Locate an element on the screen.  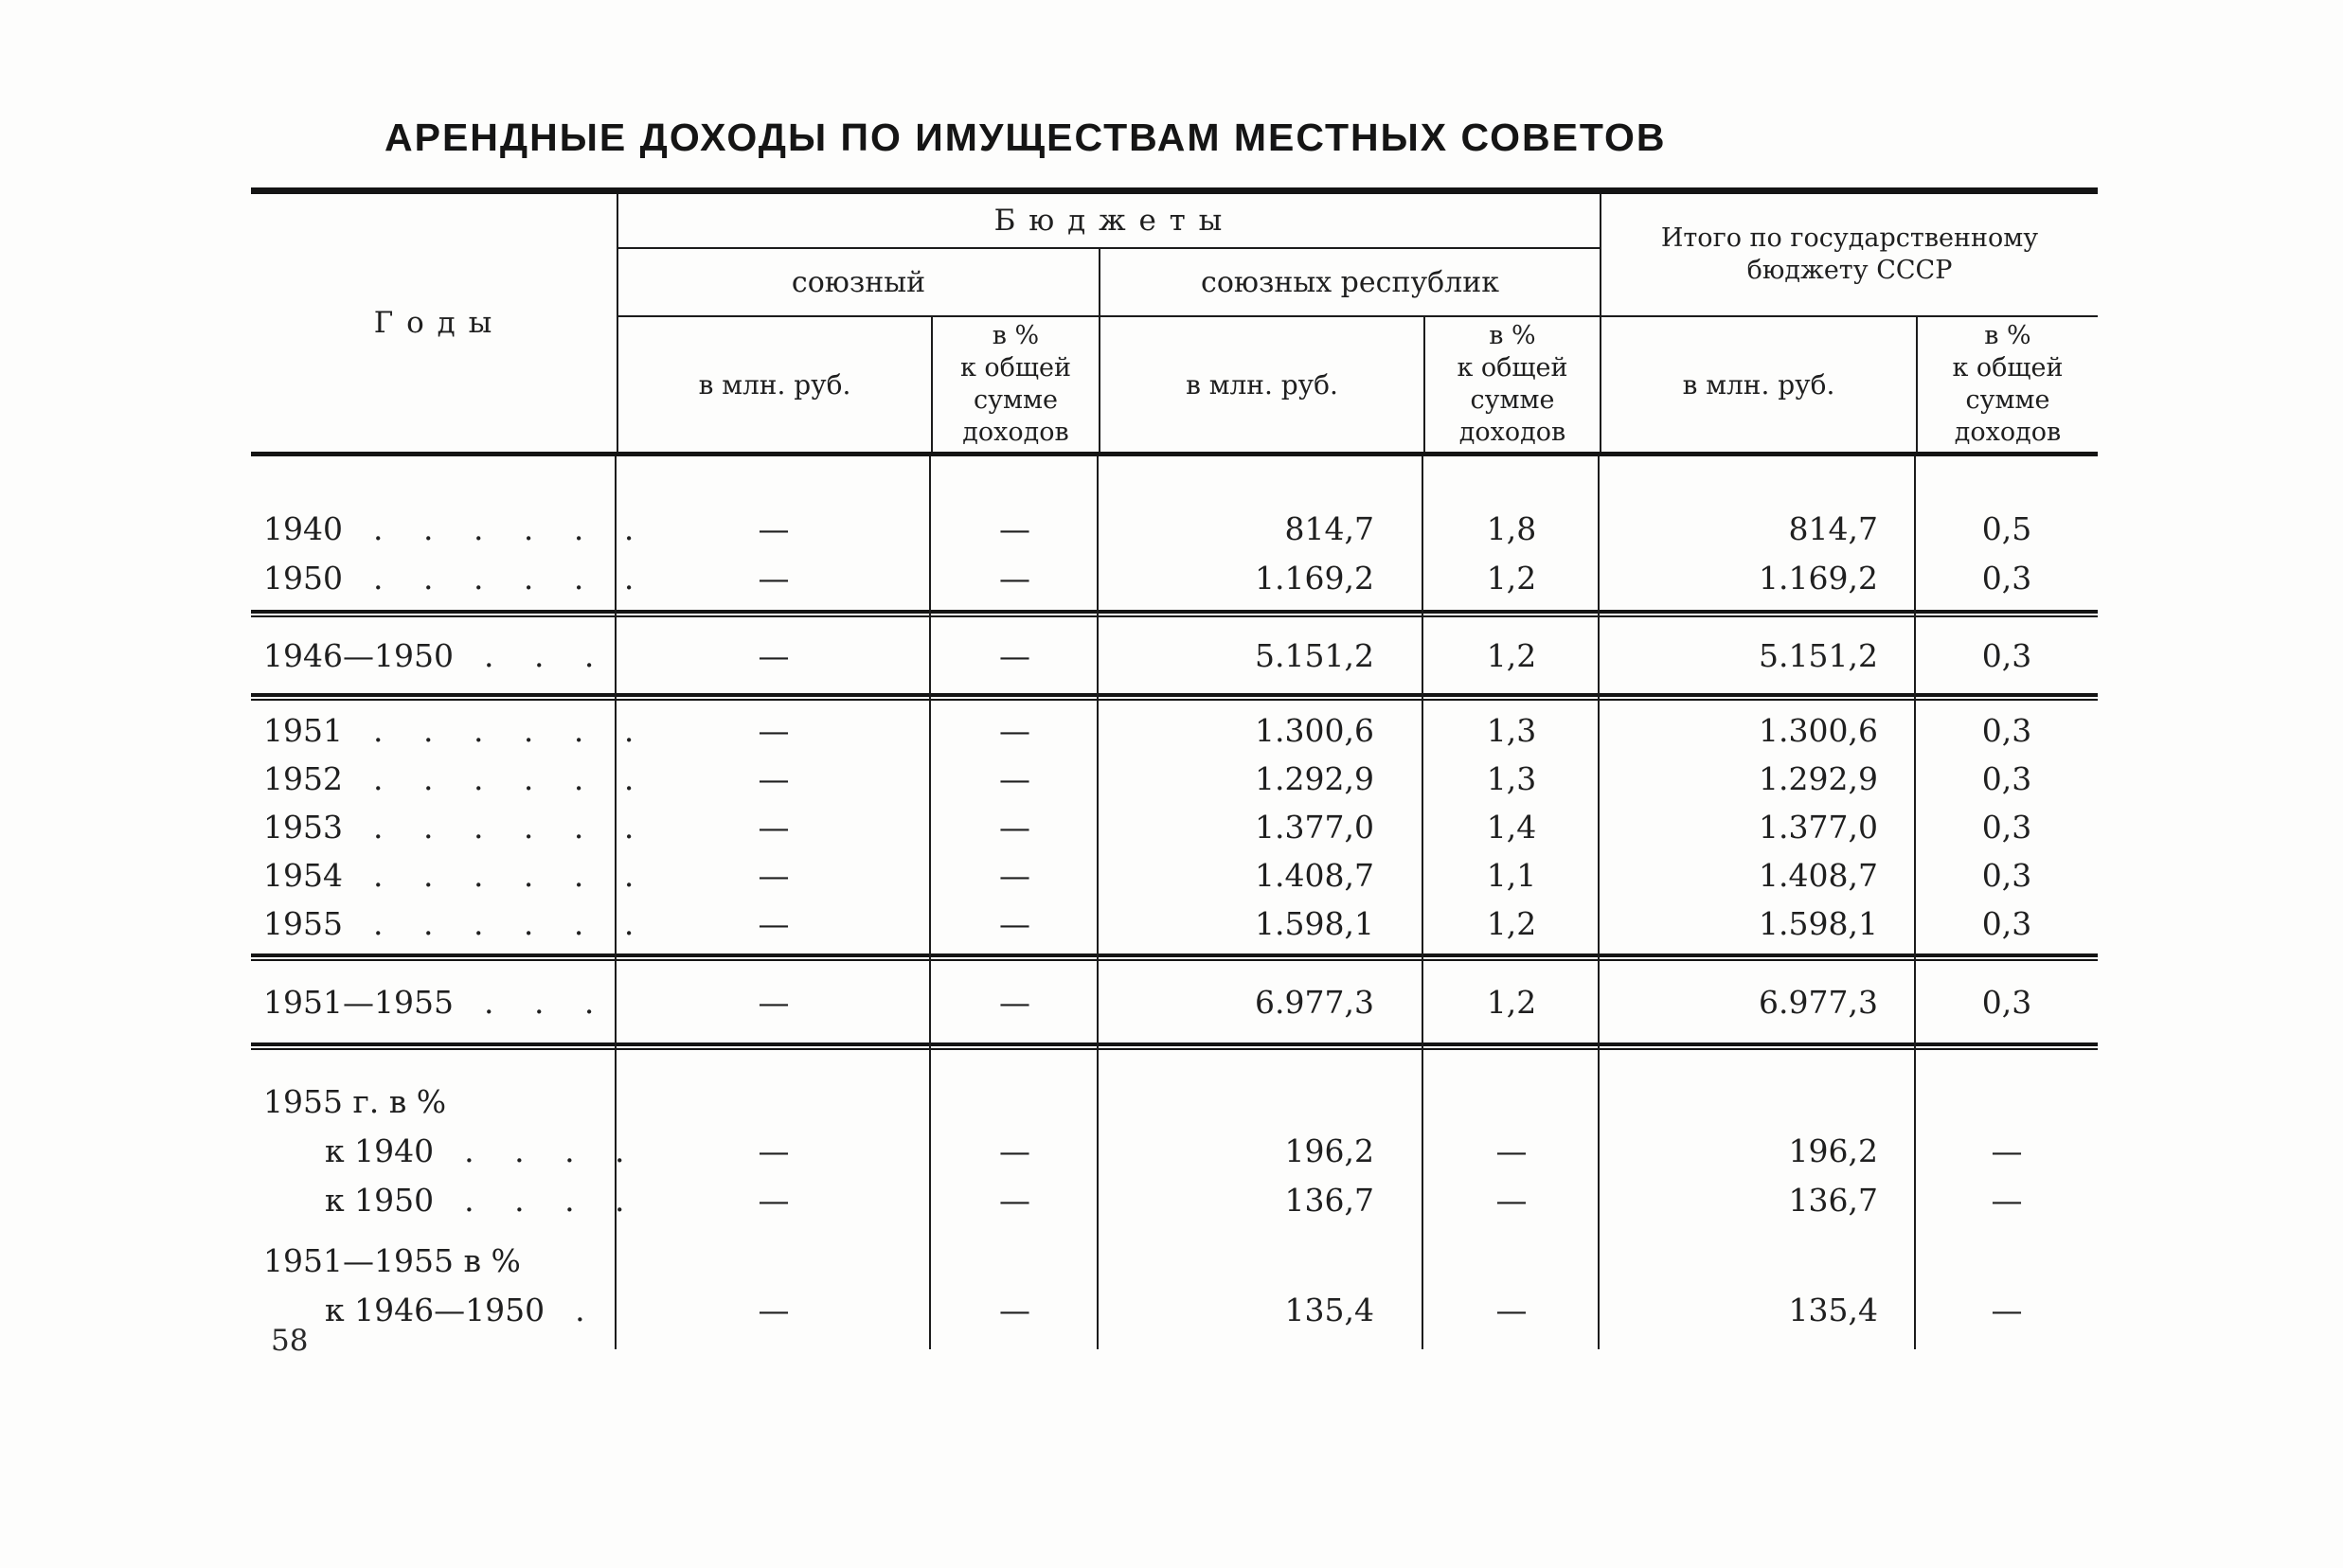
cell-total-mln: 6.977,3 is located at coordinates (1818, 1002).